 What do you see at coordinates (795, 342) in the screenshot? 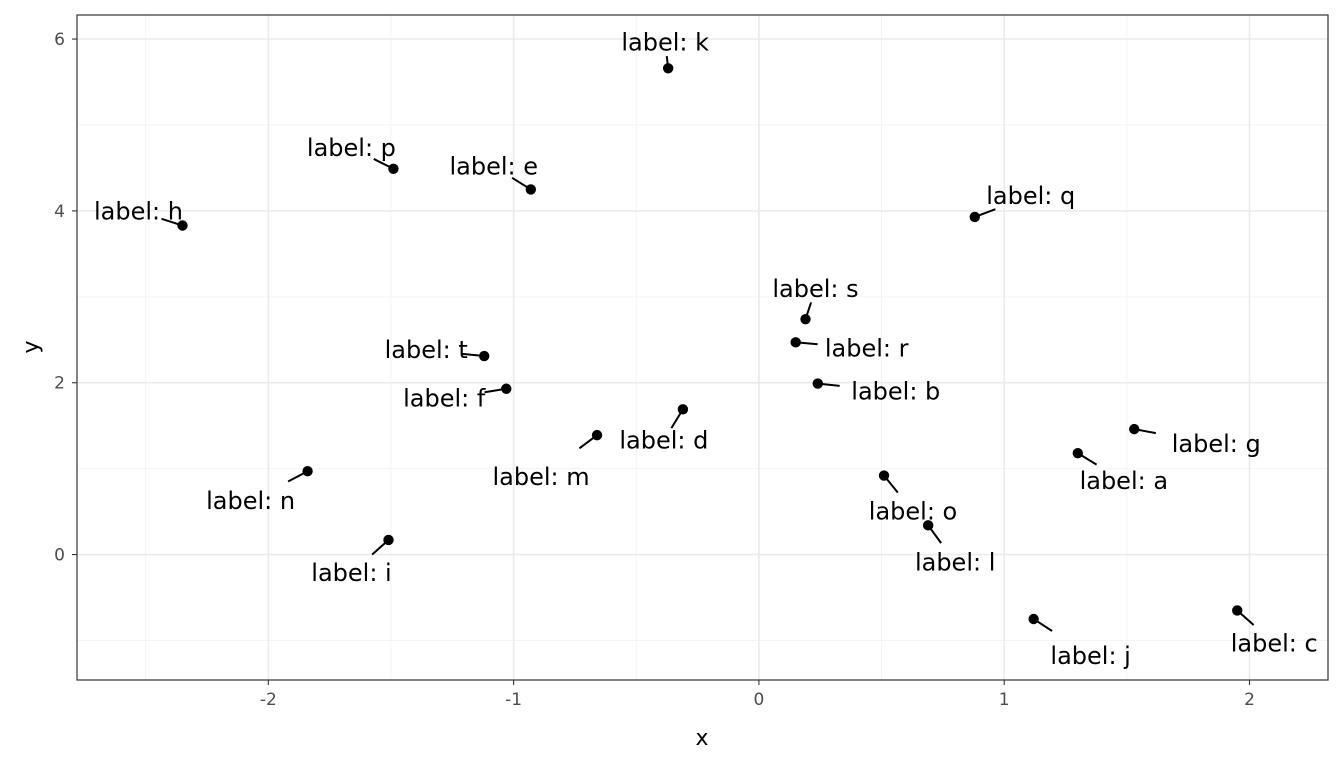
I see `point-r` at bounding box center [795, 342].